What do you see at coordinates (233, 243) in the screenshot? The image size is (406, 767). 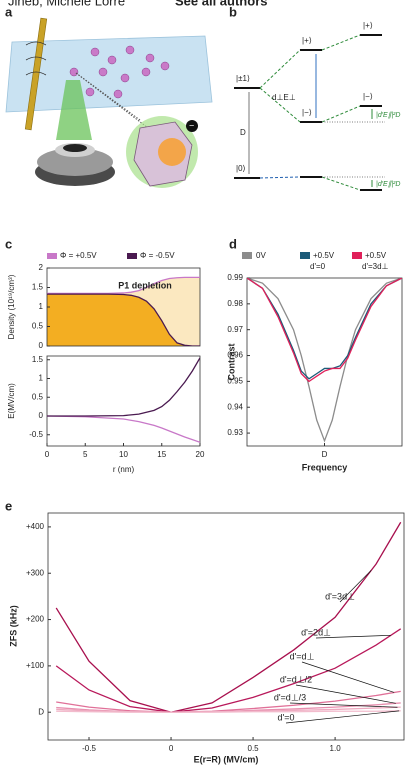 I see `panel-label: d` at bounding box center [233, 243].